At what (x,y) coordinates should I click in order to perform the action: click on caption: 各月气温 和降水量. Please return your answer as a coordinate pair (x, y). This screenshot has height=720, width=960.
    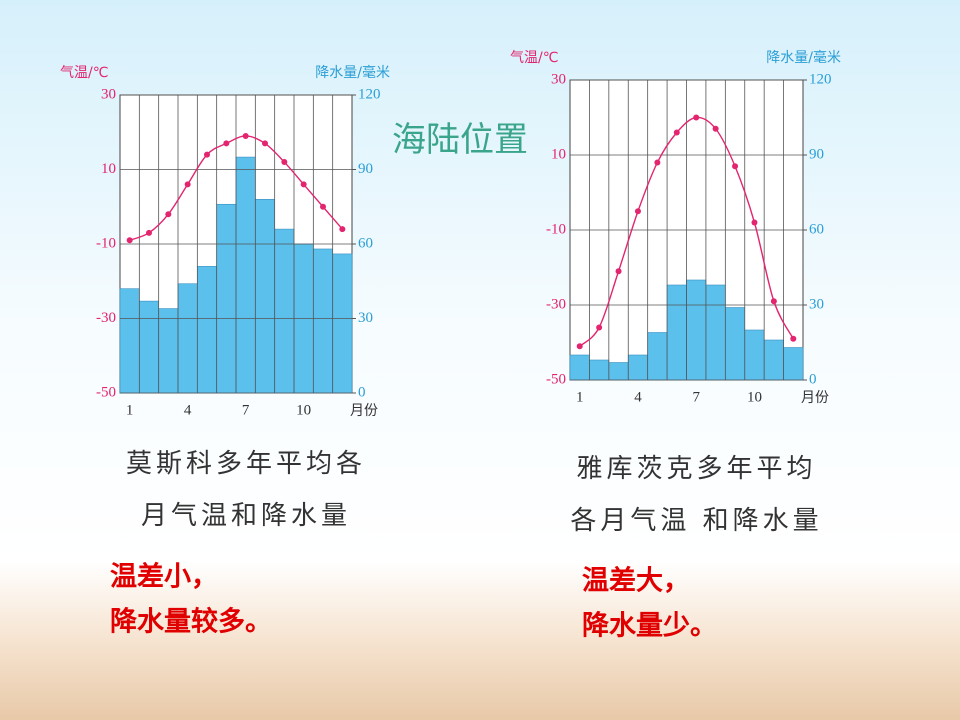
    Looking at the image, I should click on (696, 521).